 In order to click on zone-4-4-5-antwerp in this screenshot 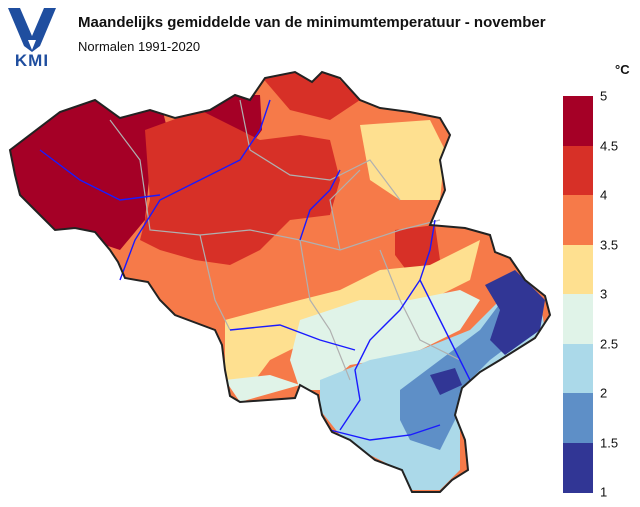, I will do `click(310, 96)`.